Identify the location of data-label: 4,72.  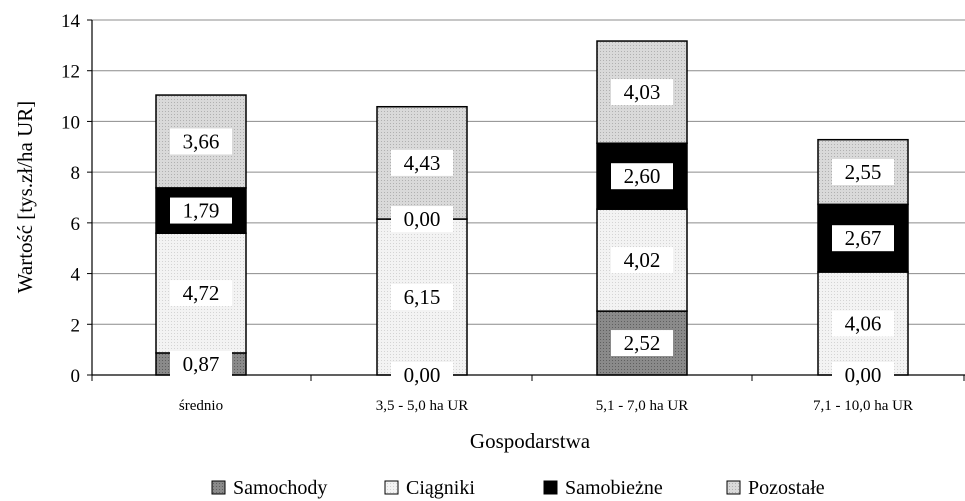
(201, 293).